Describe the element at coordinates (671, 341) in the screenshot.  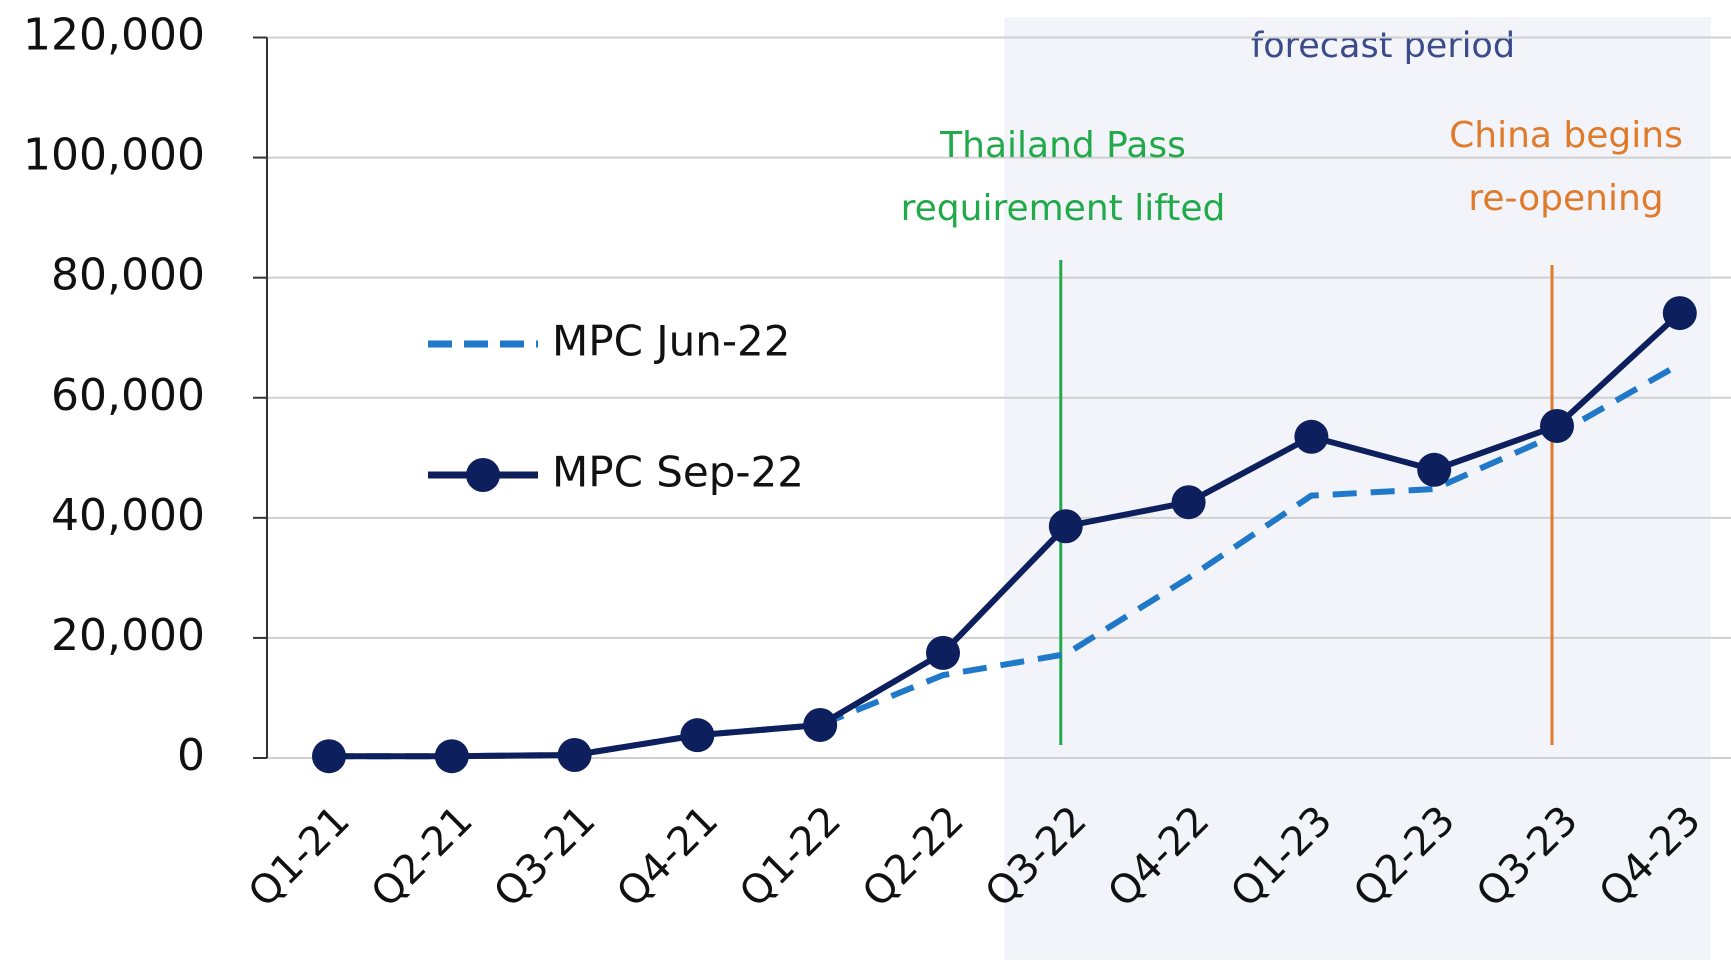
I see `legend-label: MPC Jun-22` at that location.